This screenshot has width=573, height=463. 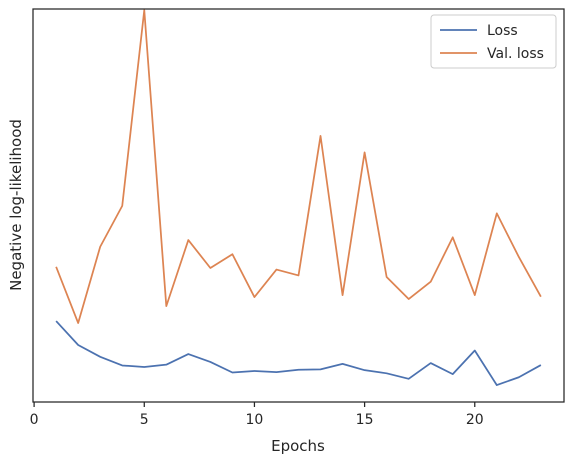 I want to click on x-tick-label: 0, so click(x=34, y=420).